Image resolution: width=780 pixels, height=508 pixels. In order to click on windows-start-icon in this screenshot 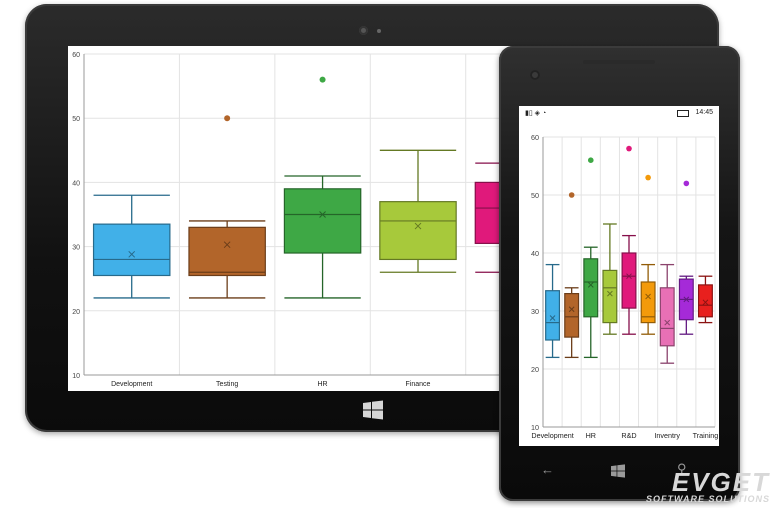, I will do `click(618, 473)`.